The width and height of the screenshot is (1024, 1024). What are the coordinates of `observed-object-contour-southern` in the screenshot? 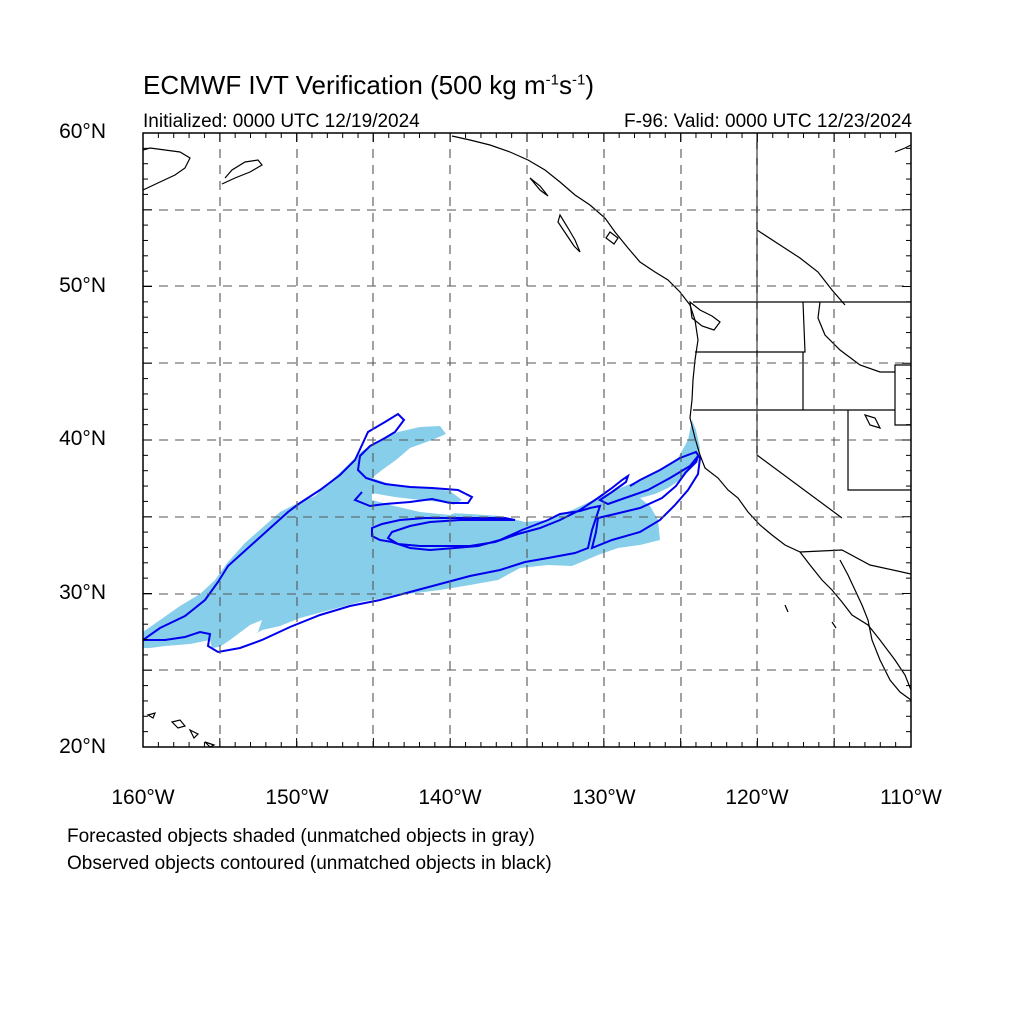 It's located at (422, 552).